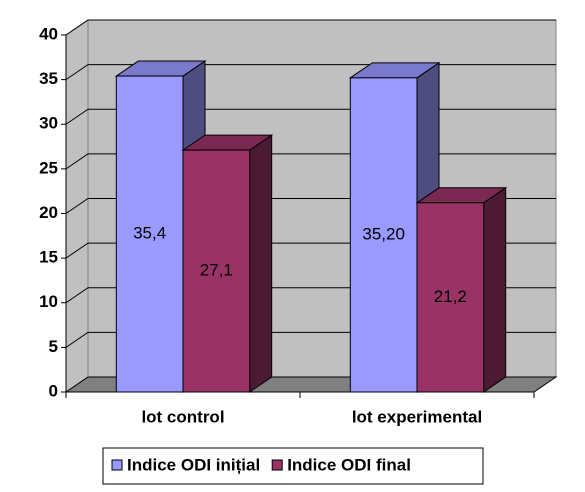 This screenshot has height=492, width=585. I want to click on y-tick-label: 10, so click(48, 301).